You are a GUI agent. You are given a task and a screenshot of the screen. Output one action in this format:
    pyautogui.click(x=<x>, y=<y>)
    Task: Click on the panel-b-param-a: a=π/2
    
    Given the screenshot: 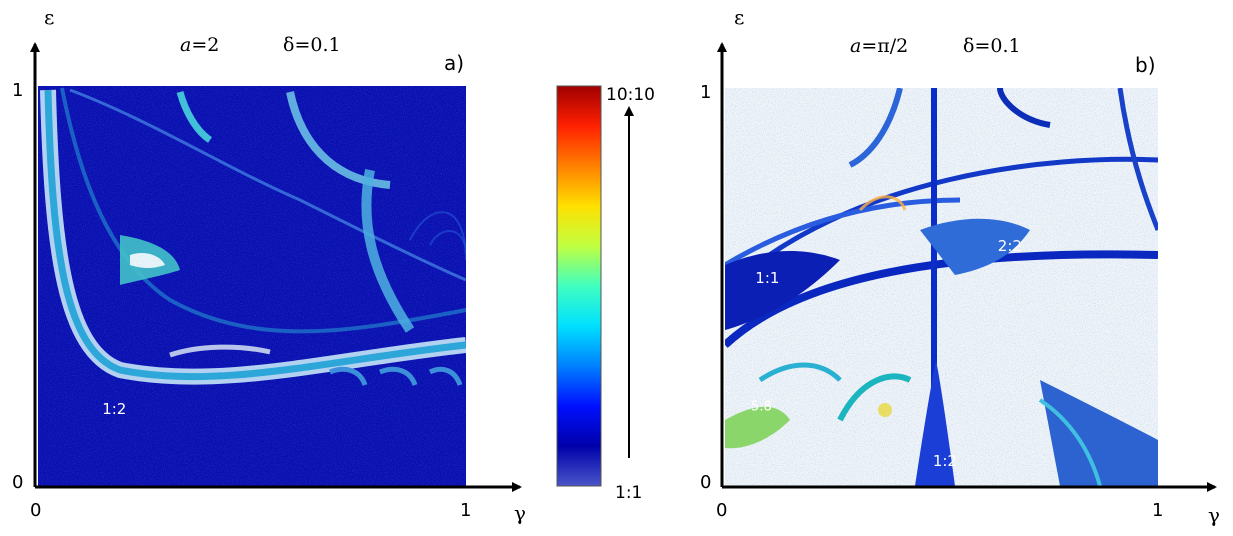 What is the action you would take?
    pyautogui.click(x=879, y=46)
    